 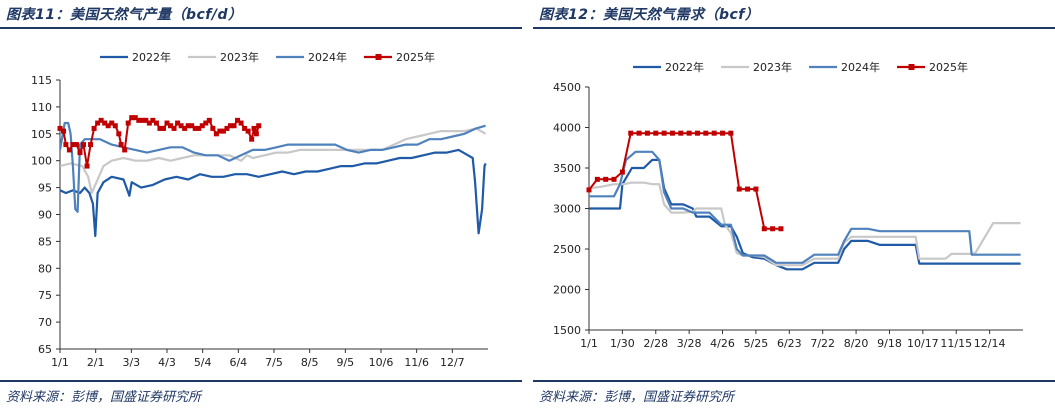 What do you see at coordinates (722, 343) in the screenshot?
I see `x-tick-label: 4/26` at bounding box center [722, 343].